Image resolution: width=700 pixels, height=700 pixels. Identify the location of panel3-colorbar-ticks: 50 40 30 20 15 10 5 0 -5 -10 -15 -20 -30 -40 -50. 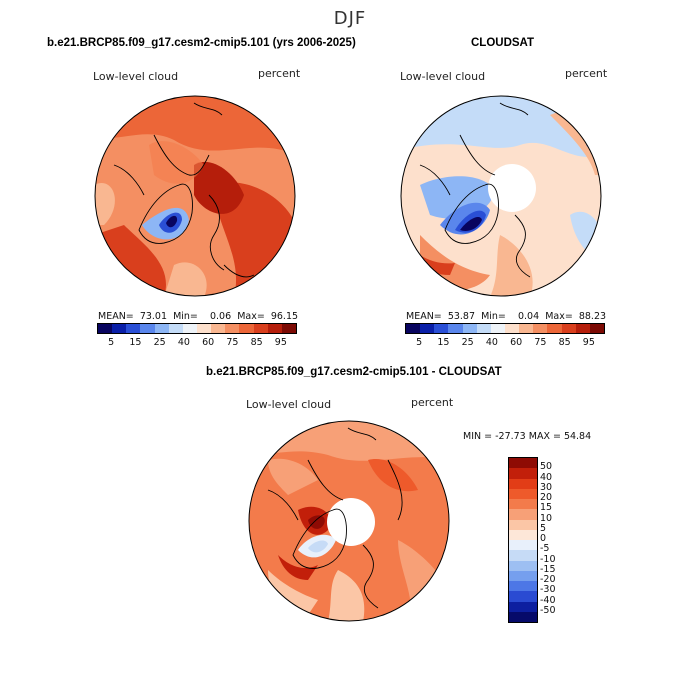
(560, 539).